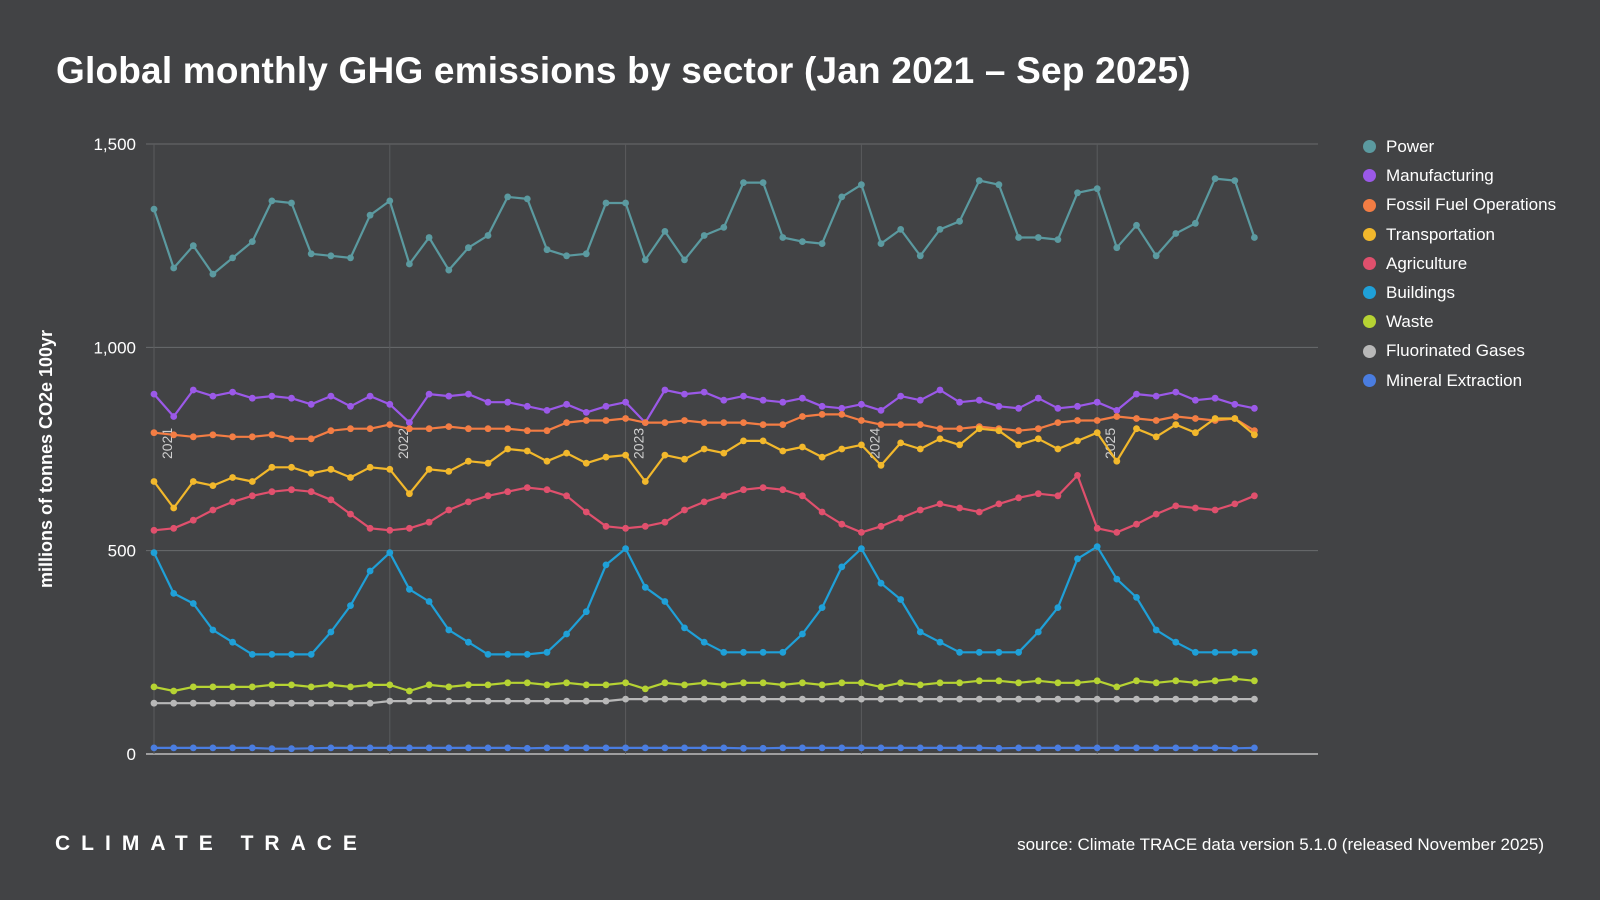  Describe the element at coordinates (1459, 350) in the screenshot. I see `legend-item: Fluorinated Gases` at that location.